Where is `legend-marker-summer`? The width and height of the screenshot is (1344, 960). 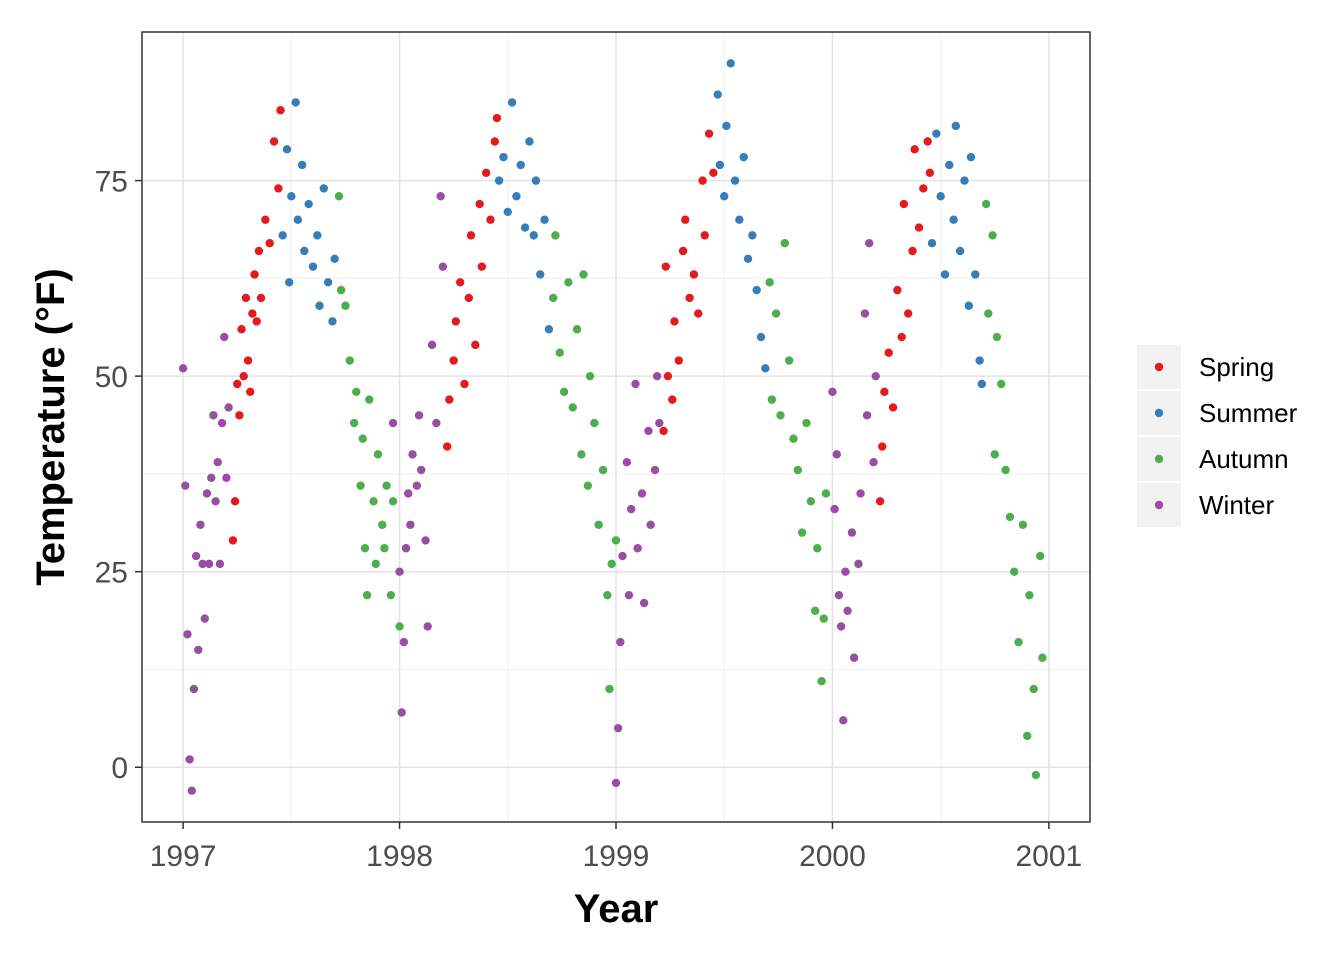 legend-marker-summer is located at coordinates (1159, 413).